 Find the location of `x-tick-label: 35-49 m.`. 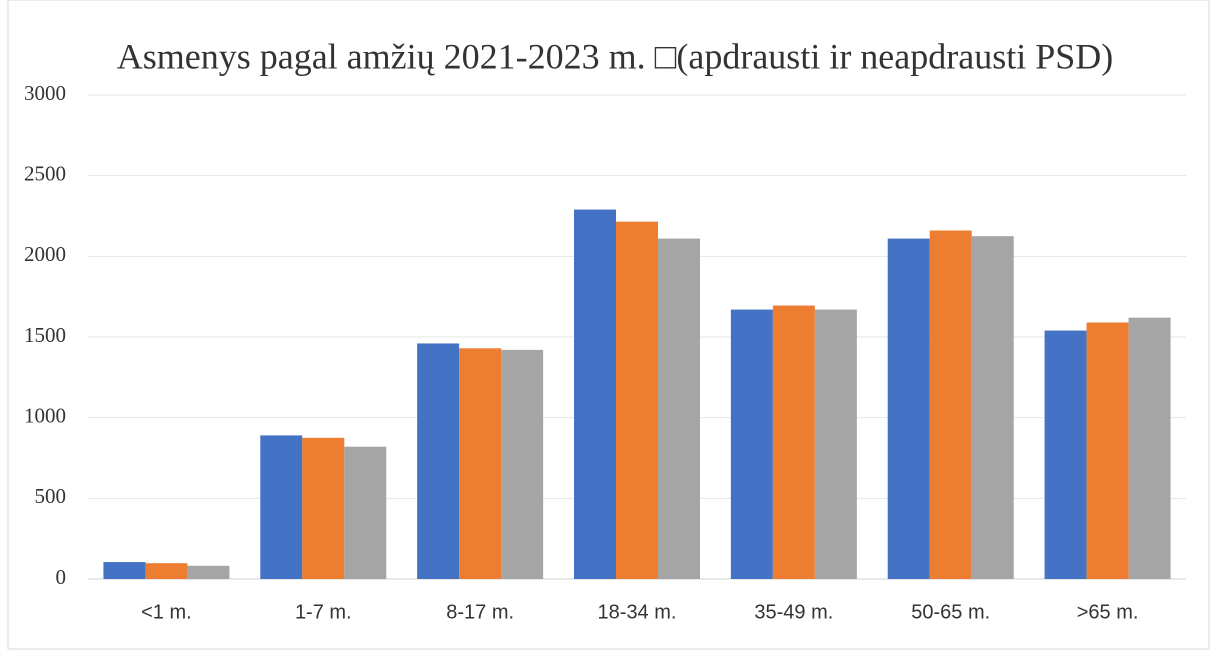

x-tick-label: 35-49 m. is located at coordinates (793, 612).